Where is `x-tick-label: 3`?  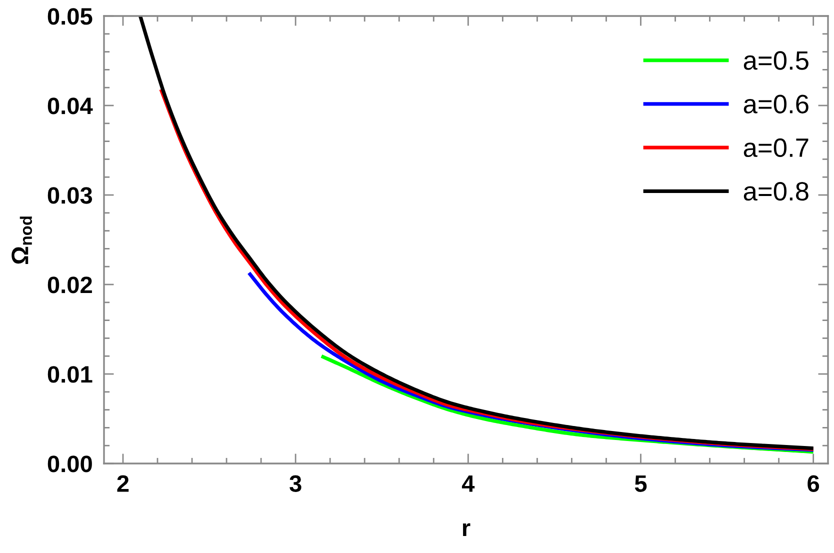 x-tick-label: 3 is located at coordinates (296, 483).